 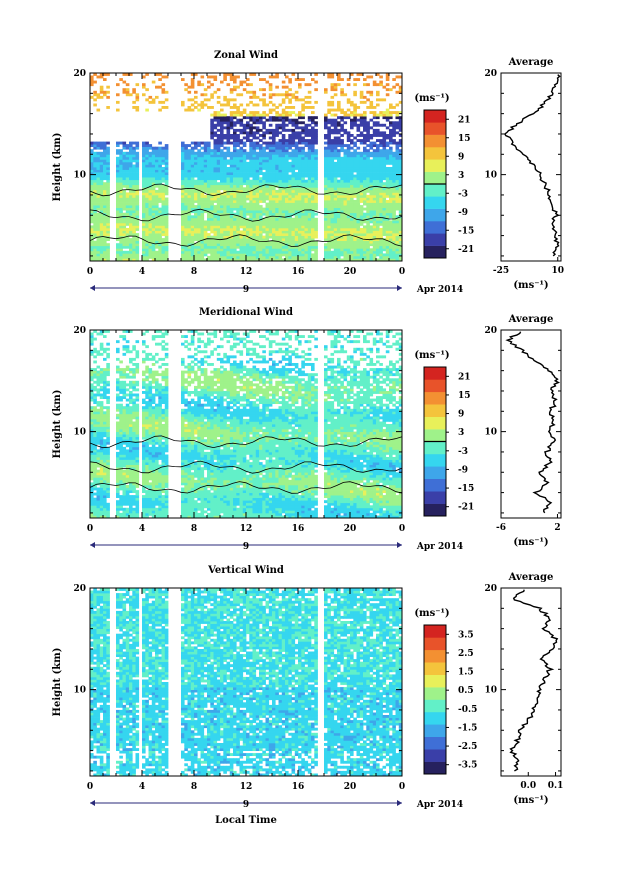 What do you see at coordinates (435, 202) in the screenshot?
I see `colorbar-swatch` at bounding box center [435, 202].